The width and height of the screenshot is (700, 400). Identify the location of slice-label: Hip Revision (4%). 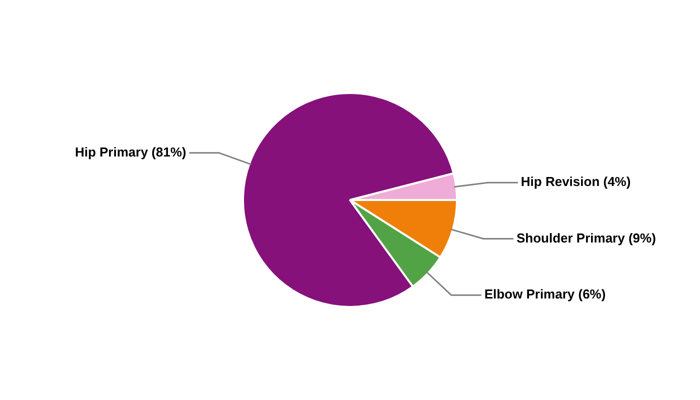
(575, 182).